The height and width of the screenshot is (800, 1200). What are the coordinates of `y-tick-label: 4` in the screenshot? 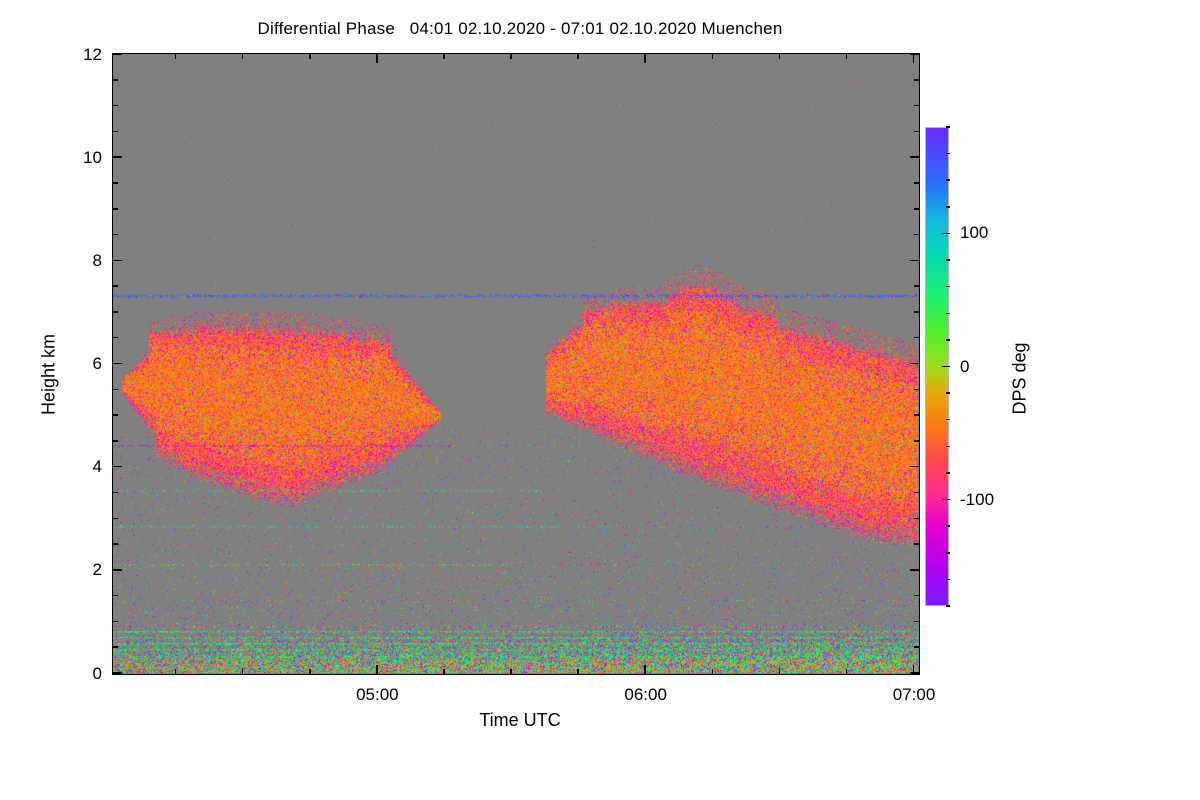 It's located at (97, 467).